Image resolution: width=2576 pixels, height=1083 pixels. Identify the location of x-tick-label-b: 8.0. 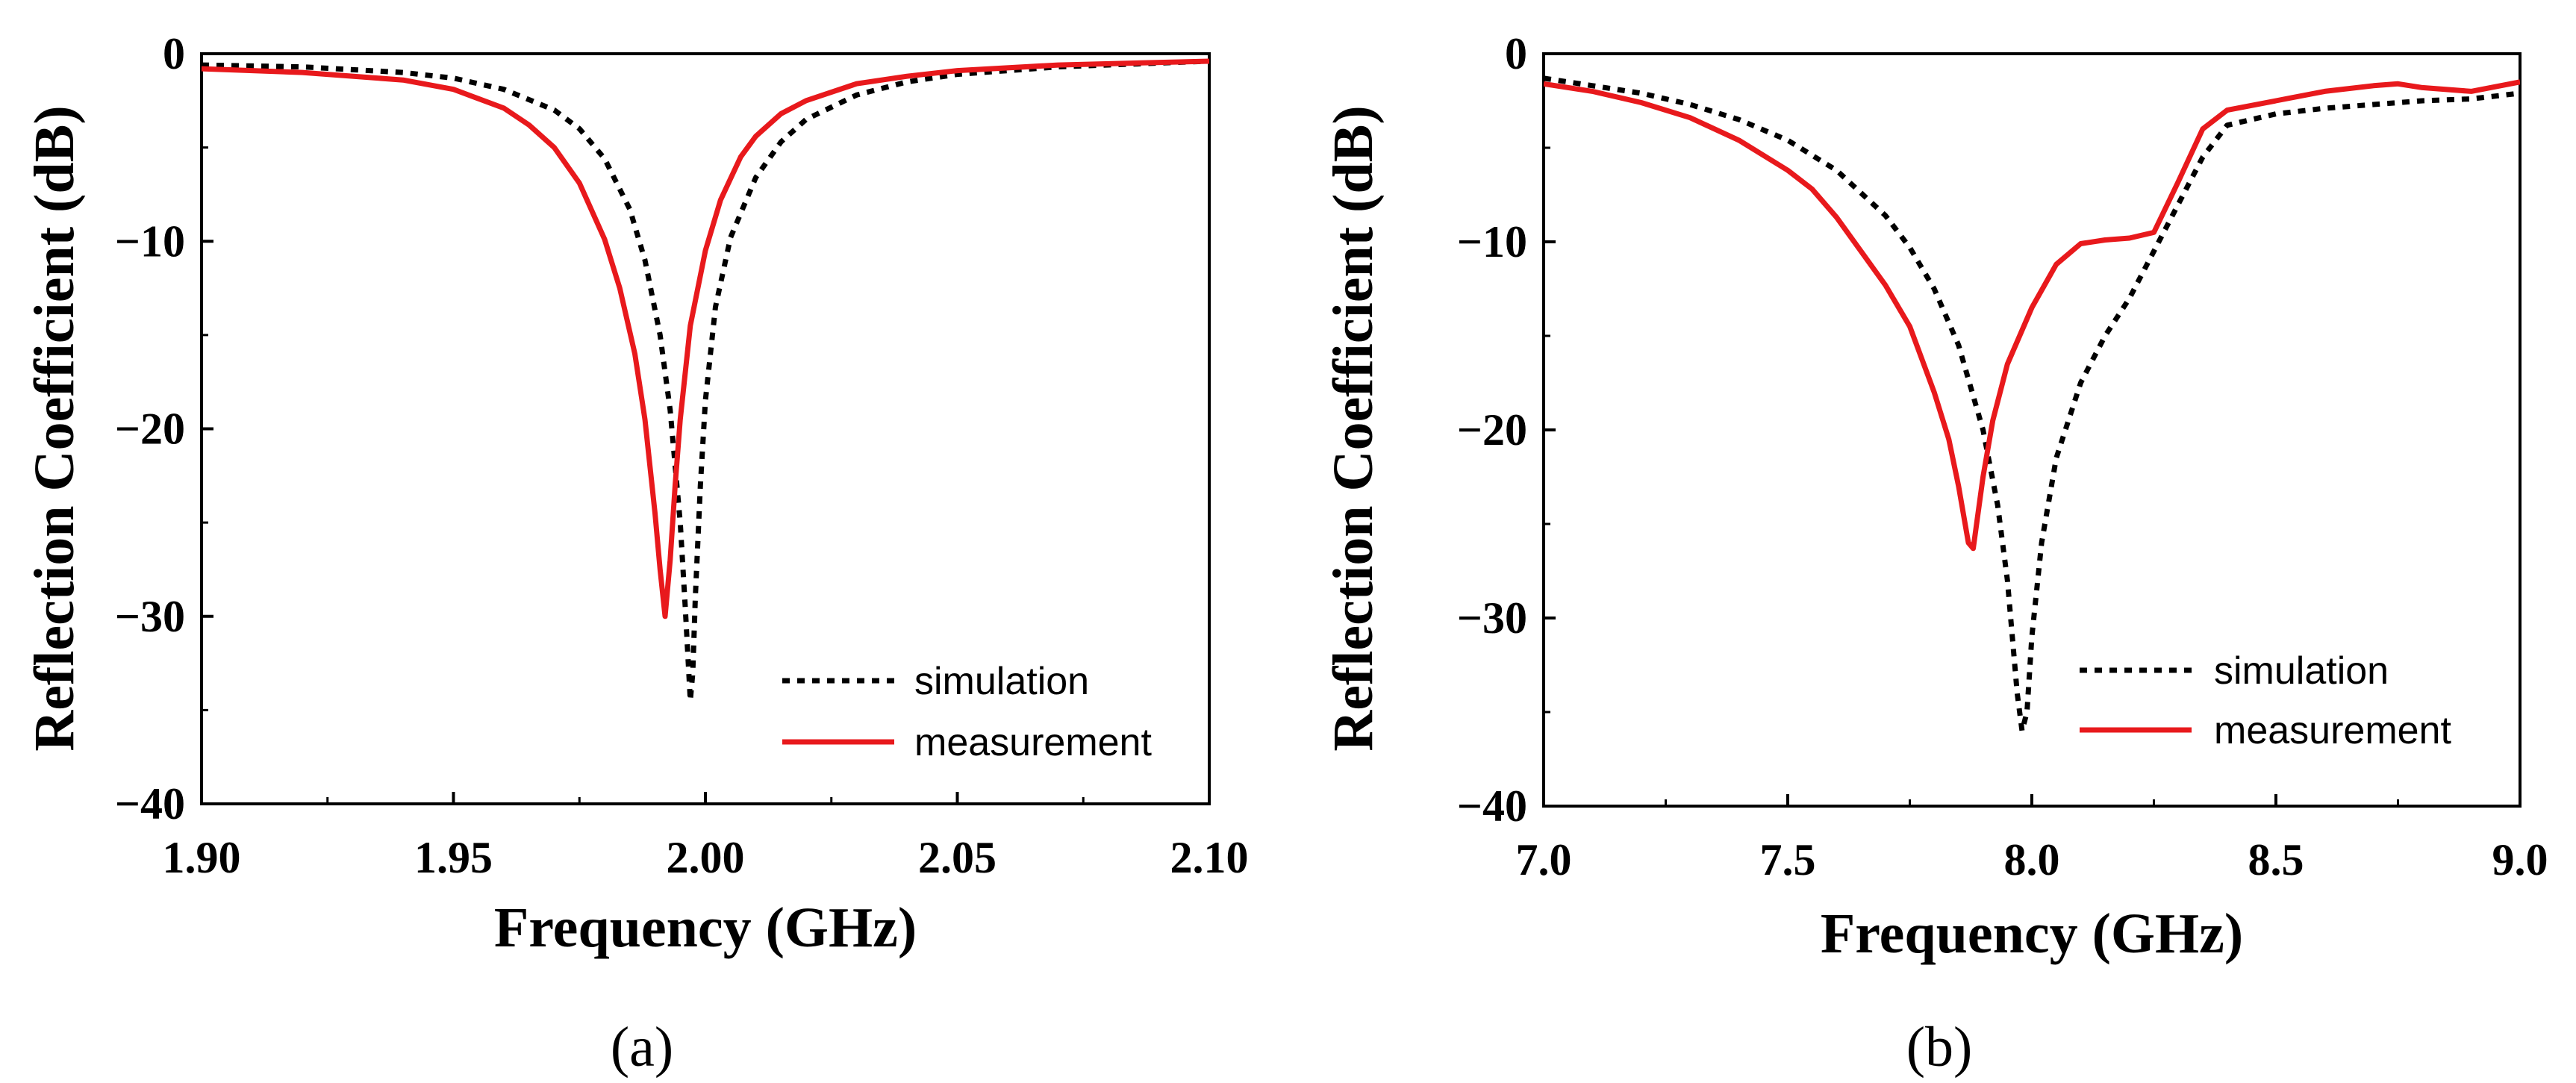
(2032, 859).